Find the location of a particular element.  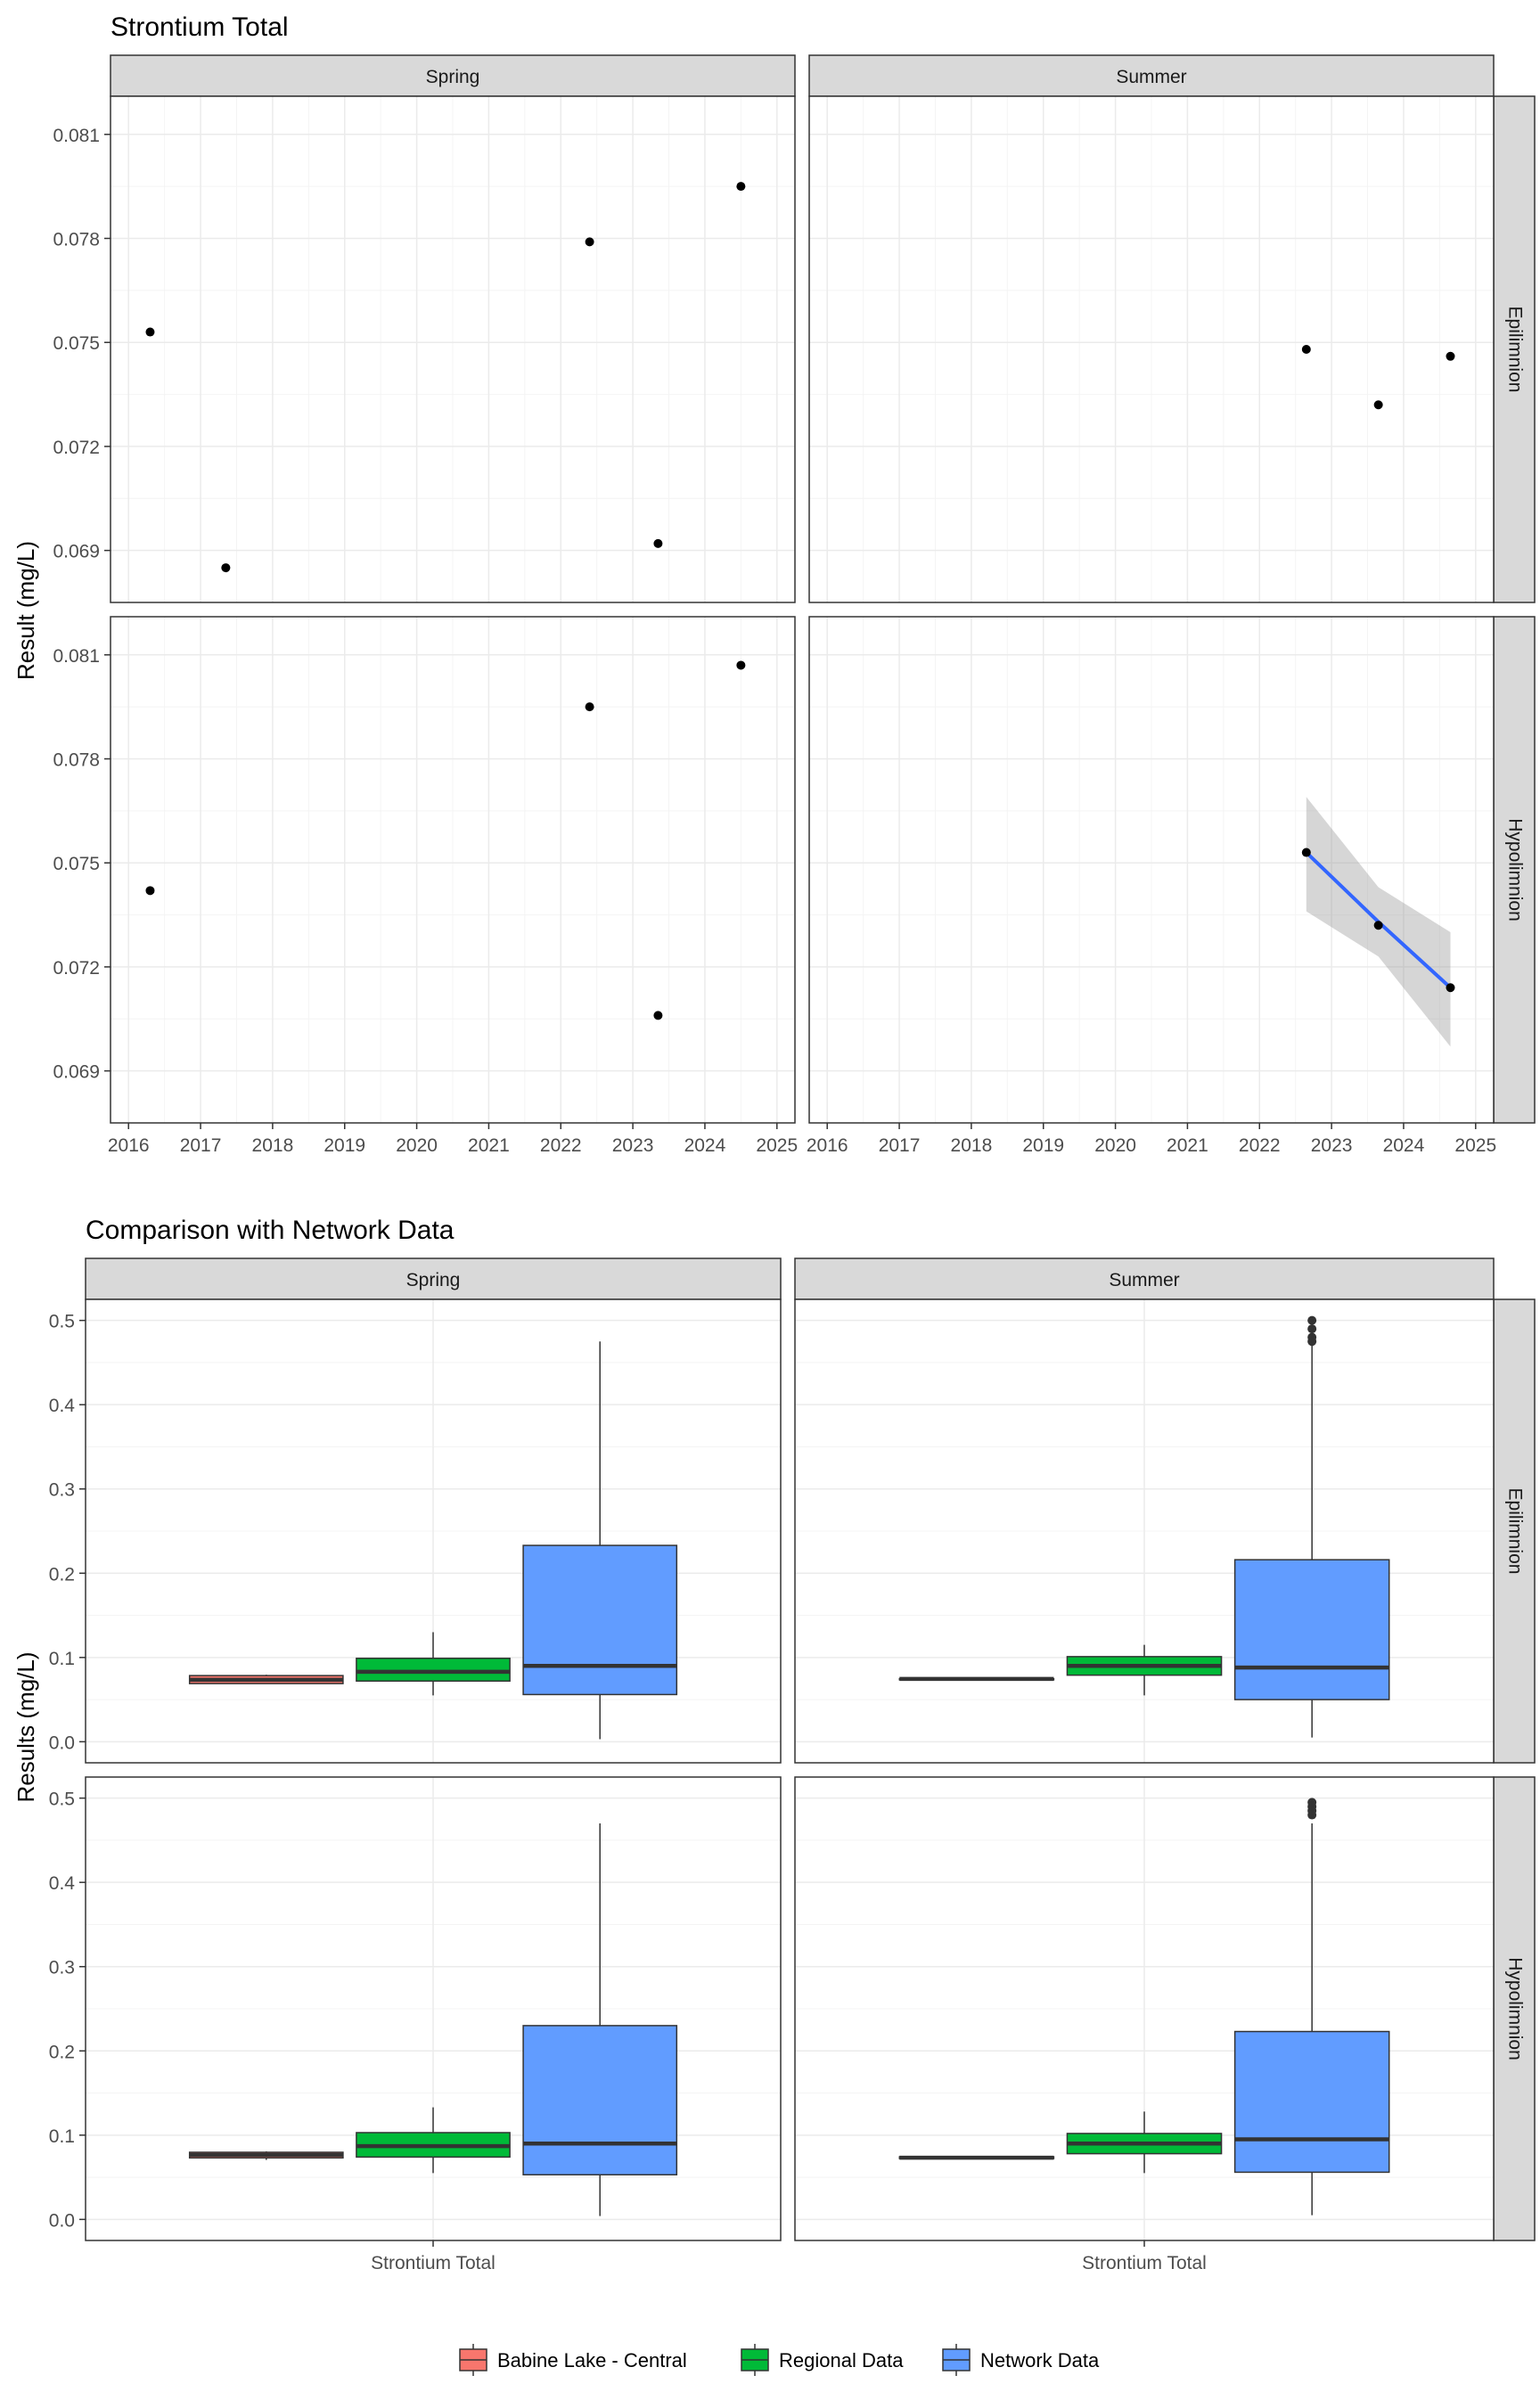

y-axis-label-strontium: Result (mg/L) is located at coordinates (25, 610).